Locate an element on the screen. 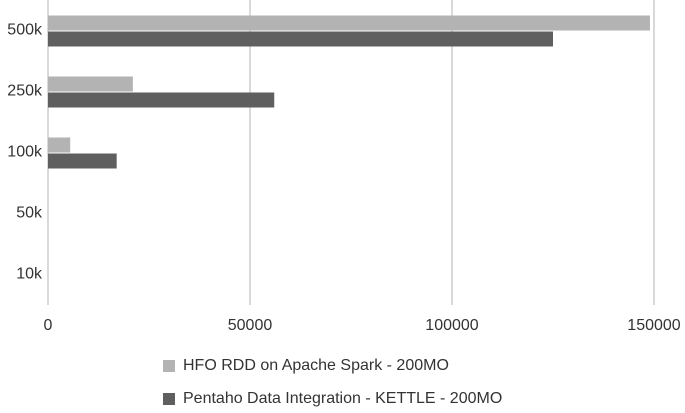 The image size is (685, 413). y-tick-label: 50k is located at coordinates (29, 213).